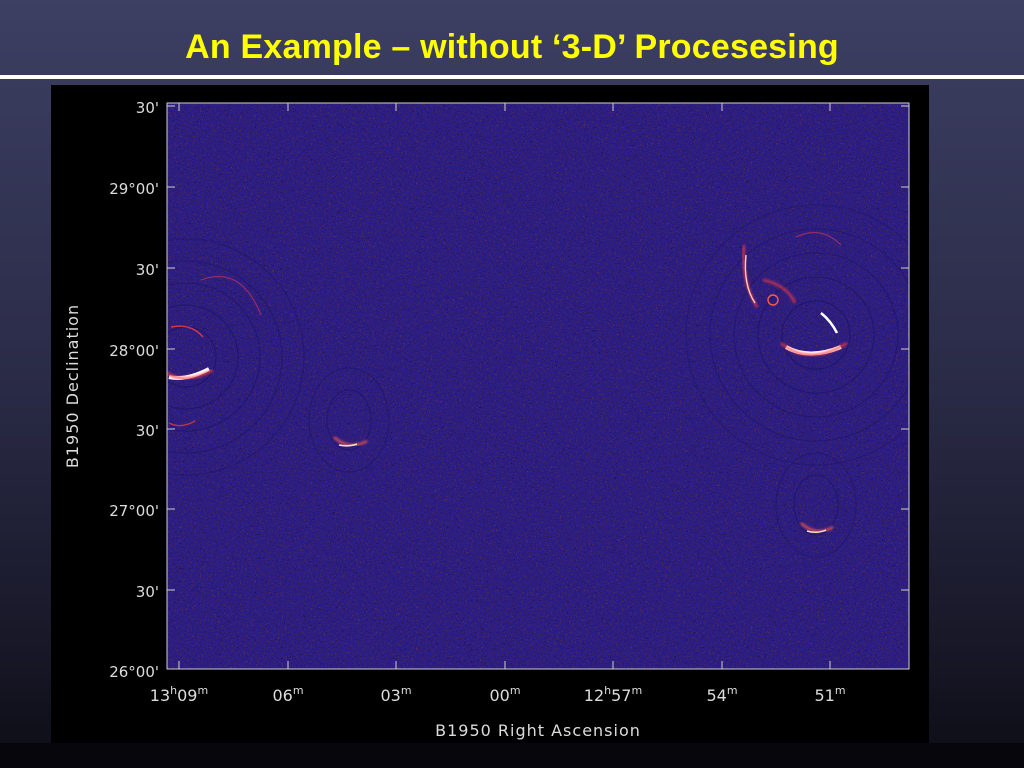 The width and height of the screenshot is (1024, 768). I want to click on y-tick-label: 27°00', so click(134, 511).